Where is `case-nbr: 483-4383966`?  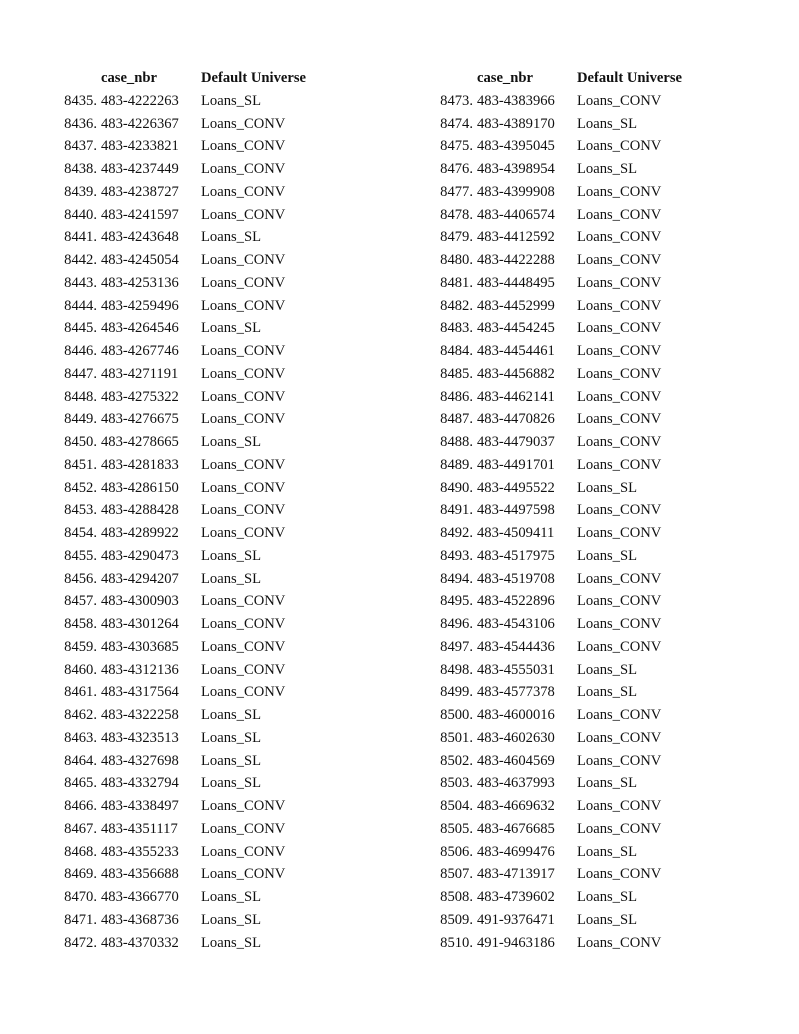
case-nbr: 483-4383966 is located at coordinates (516, 100).